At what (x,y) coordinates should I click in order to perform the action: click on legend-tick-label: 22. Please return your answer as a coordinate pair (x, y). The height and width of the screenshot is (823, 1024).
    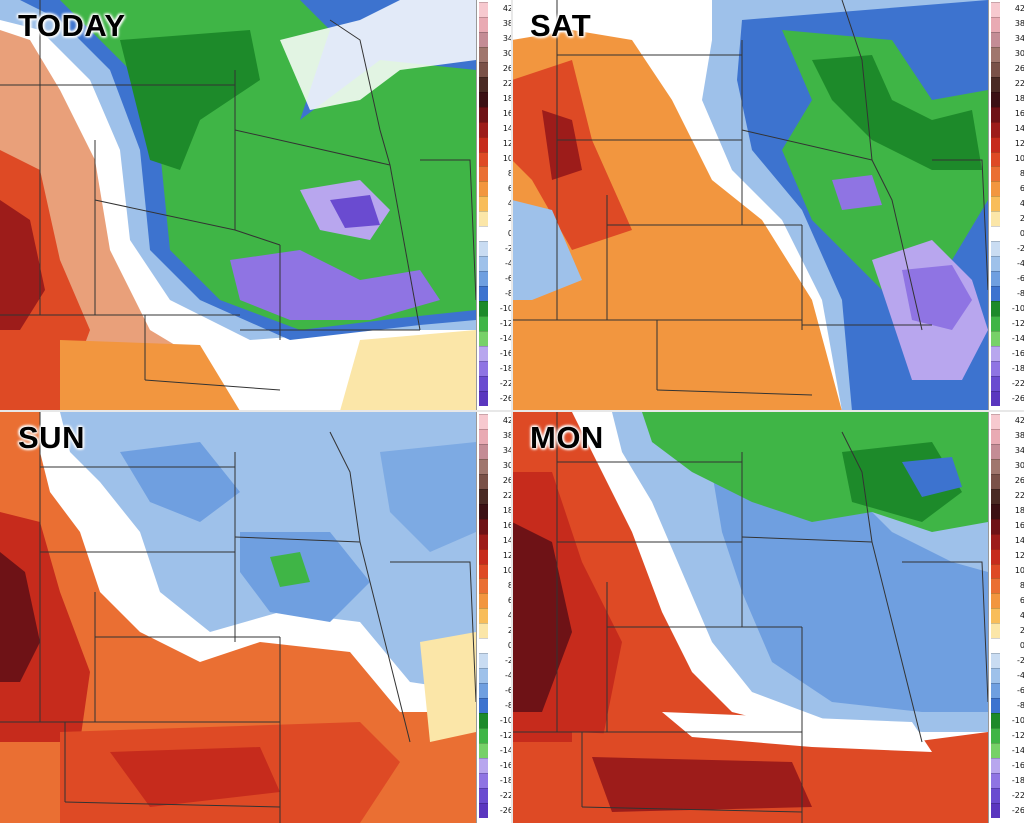
    Looking at the image, I should click on (507, 84).